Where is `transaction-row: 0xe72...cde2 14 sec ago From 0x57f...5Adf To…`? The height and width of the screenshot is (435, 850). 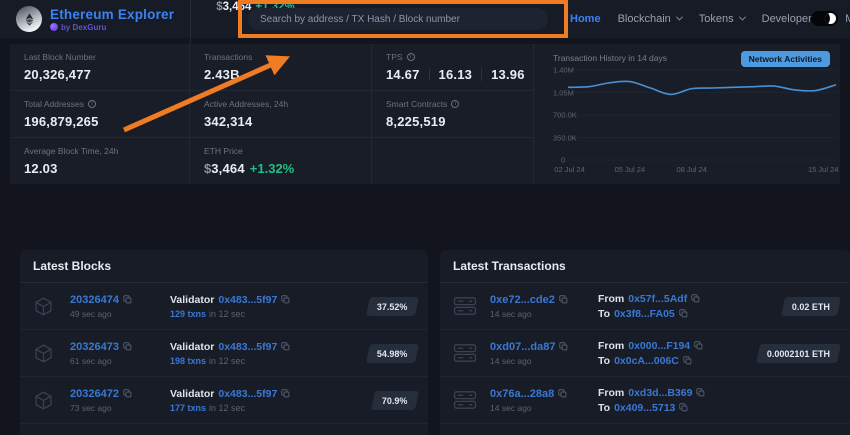
transaction-row: 0xe72...cde2 14 sec ago From 0x57f...5Adf To… is located at coordinates (645, 306).